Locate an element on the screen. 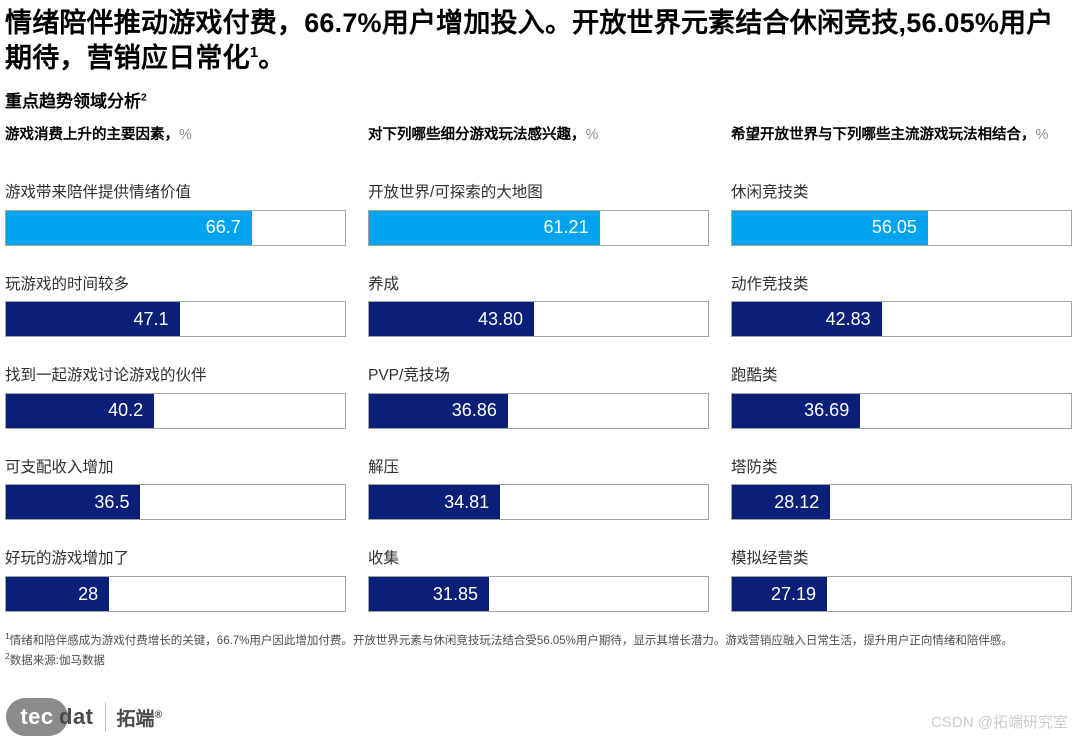 This screenshot has width=1080, height=742. bar-fill: 36.86 is located at coordinates (438, 410).